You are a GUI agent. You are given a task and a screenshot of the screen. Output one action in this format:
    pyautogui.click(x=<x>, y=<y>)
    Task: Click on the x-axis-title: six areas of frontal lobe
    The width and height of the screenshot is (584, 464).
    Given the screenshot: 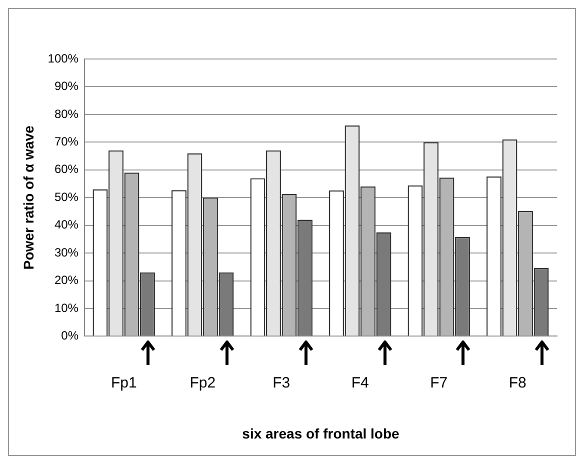 What is the action you would take?
    pyautogui.click(x=321, y=433)
    